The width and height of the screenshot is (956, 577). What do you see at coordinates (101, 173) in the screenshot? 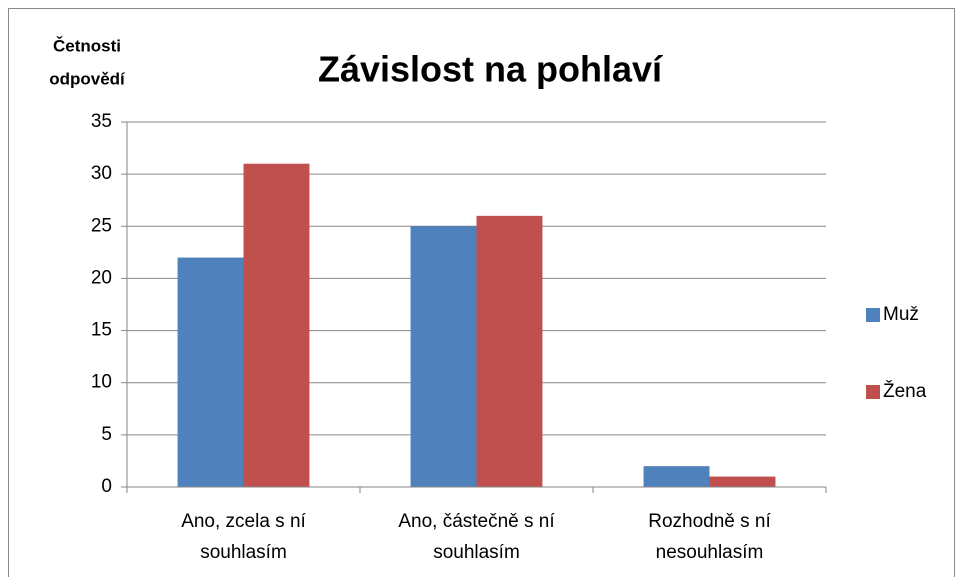
I see `y-tick-label: 30` at bounding box center [101, 173].